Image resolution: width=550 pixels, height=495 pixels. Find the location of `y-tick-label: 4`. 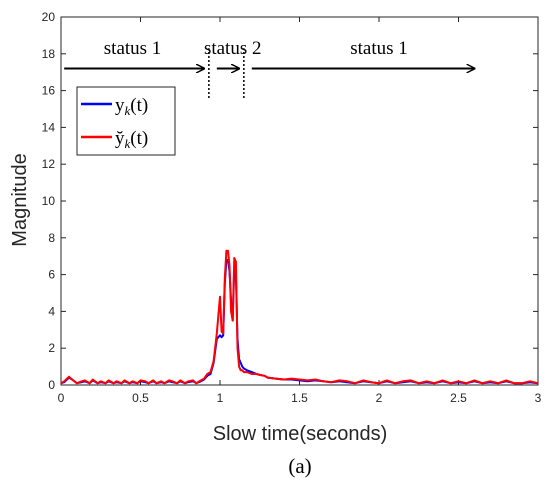

y-tick-label: 4 is located at coordinates (51, 311).